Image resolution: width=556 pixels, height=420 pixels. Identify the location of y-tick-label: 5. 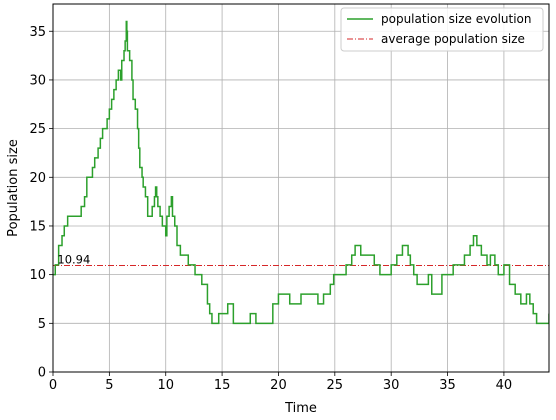
(42, 324).